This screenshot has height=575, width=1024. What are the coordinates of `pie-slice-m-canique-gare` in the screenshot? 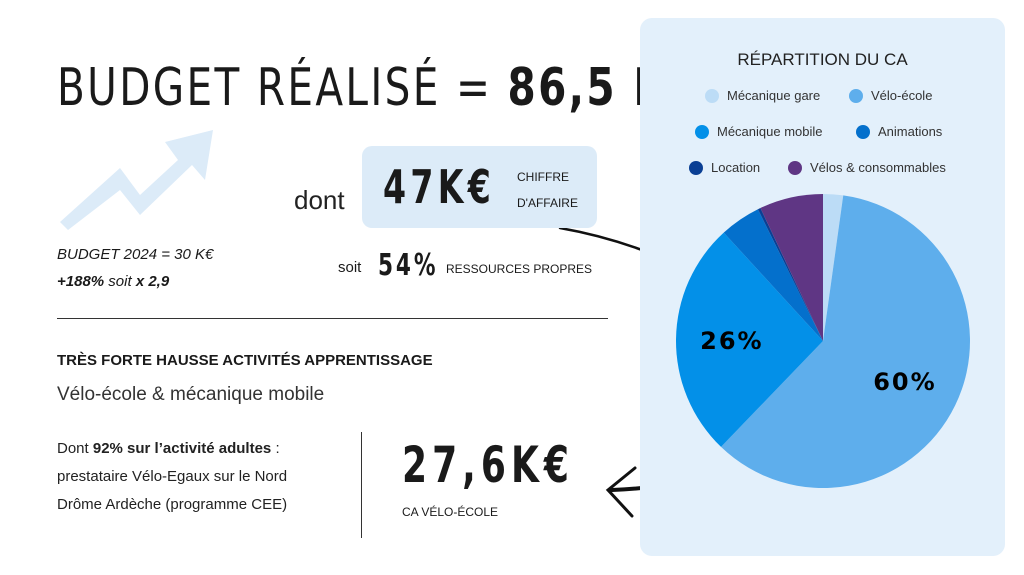 It's located at (833, 267).